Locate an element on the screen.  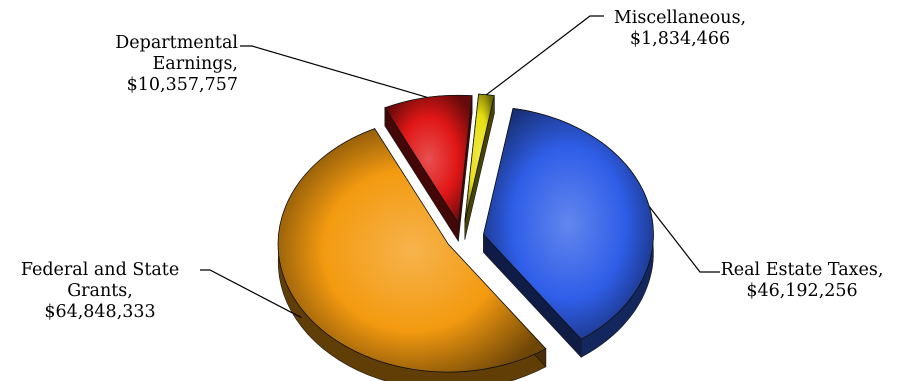
label-real-estate-taxes: Real Estate Taxes, $46,192,256 is located at coordinates (802, 281).